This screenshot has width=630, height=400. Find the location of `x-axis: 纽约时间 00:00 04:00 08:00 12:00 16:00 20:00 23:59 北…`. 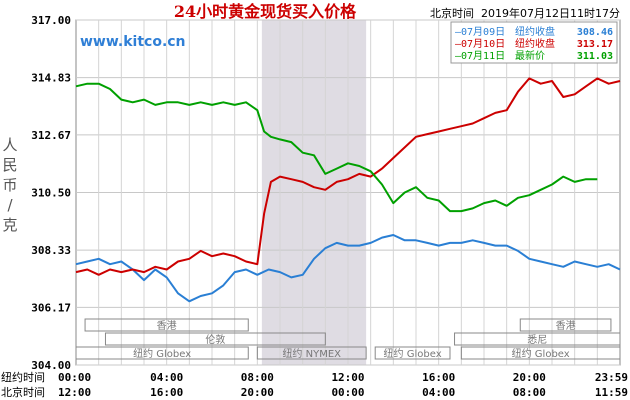

x-axis: 纽约时间 00:00 04:00 08:00 12:00 16:00 20:00 23:59 北… is located at coordinates (314, 384).